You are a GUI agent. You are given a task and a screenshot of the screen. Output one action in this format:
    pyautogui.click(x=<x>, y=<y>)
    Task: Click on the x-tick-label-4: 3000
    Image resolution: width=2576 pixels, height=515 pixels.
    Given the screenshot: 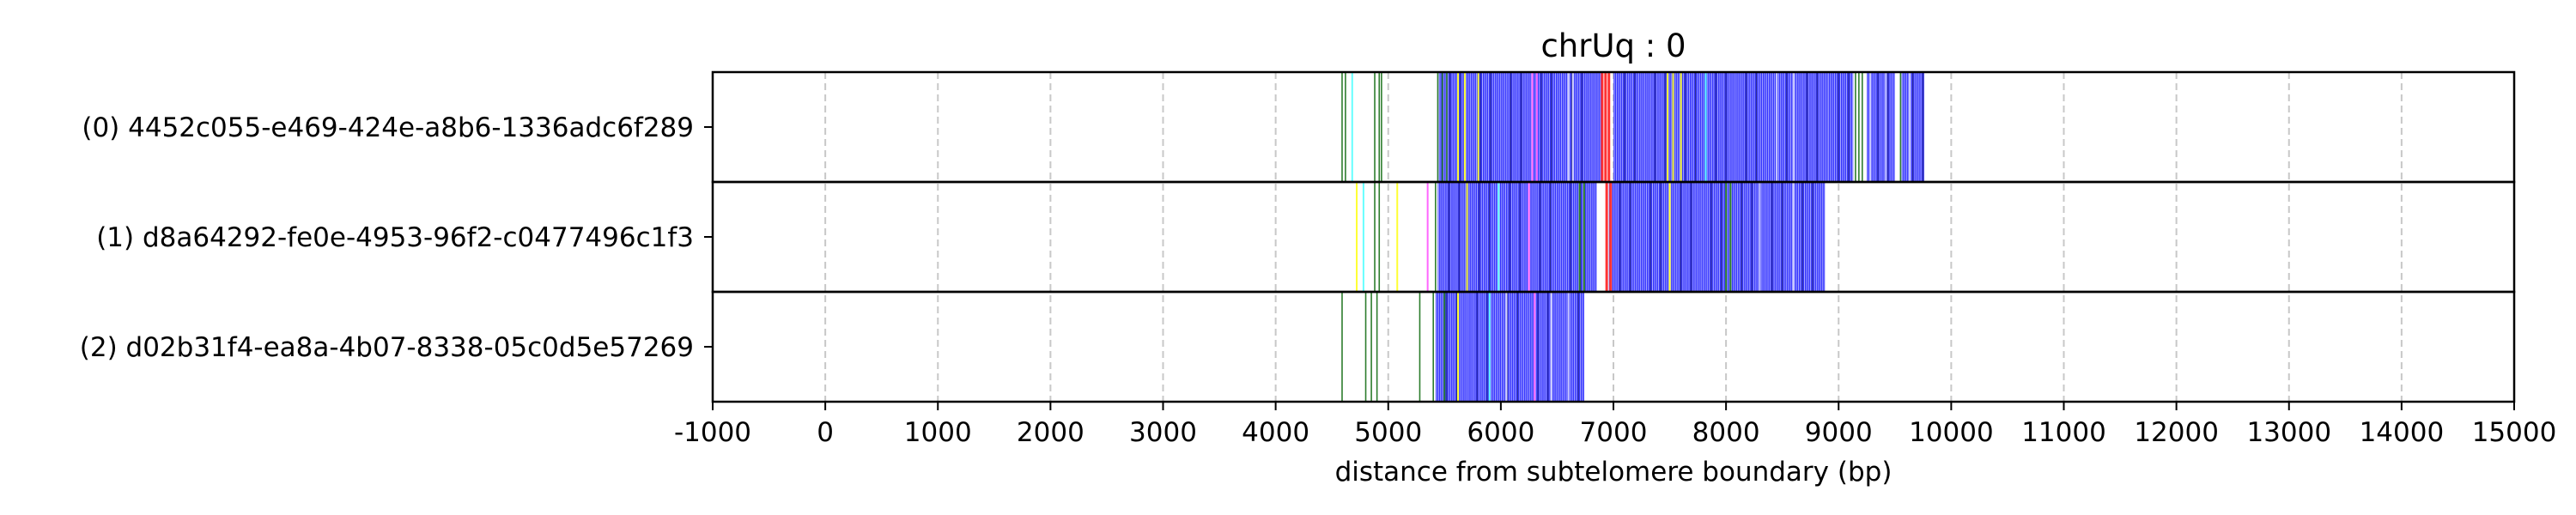 What is the action you would take?
    pyautogui.click(x=1163, y=432)
    